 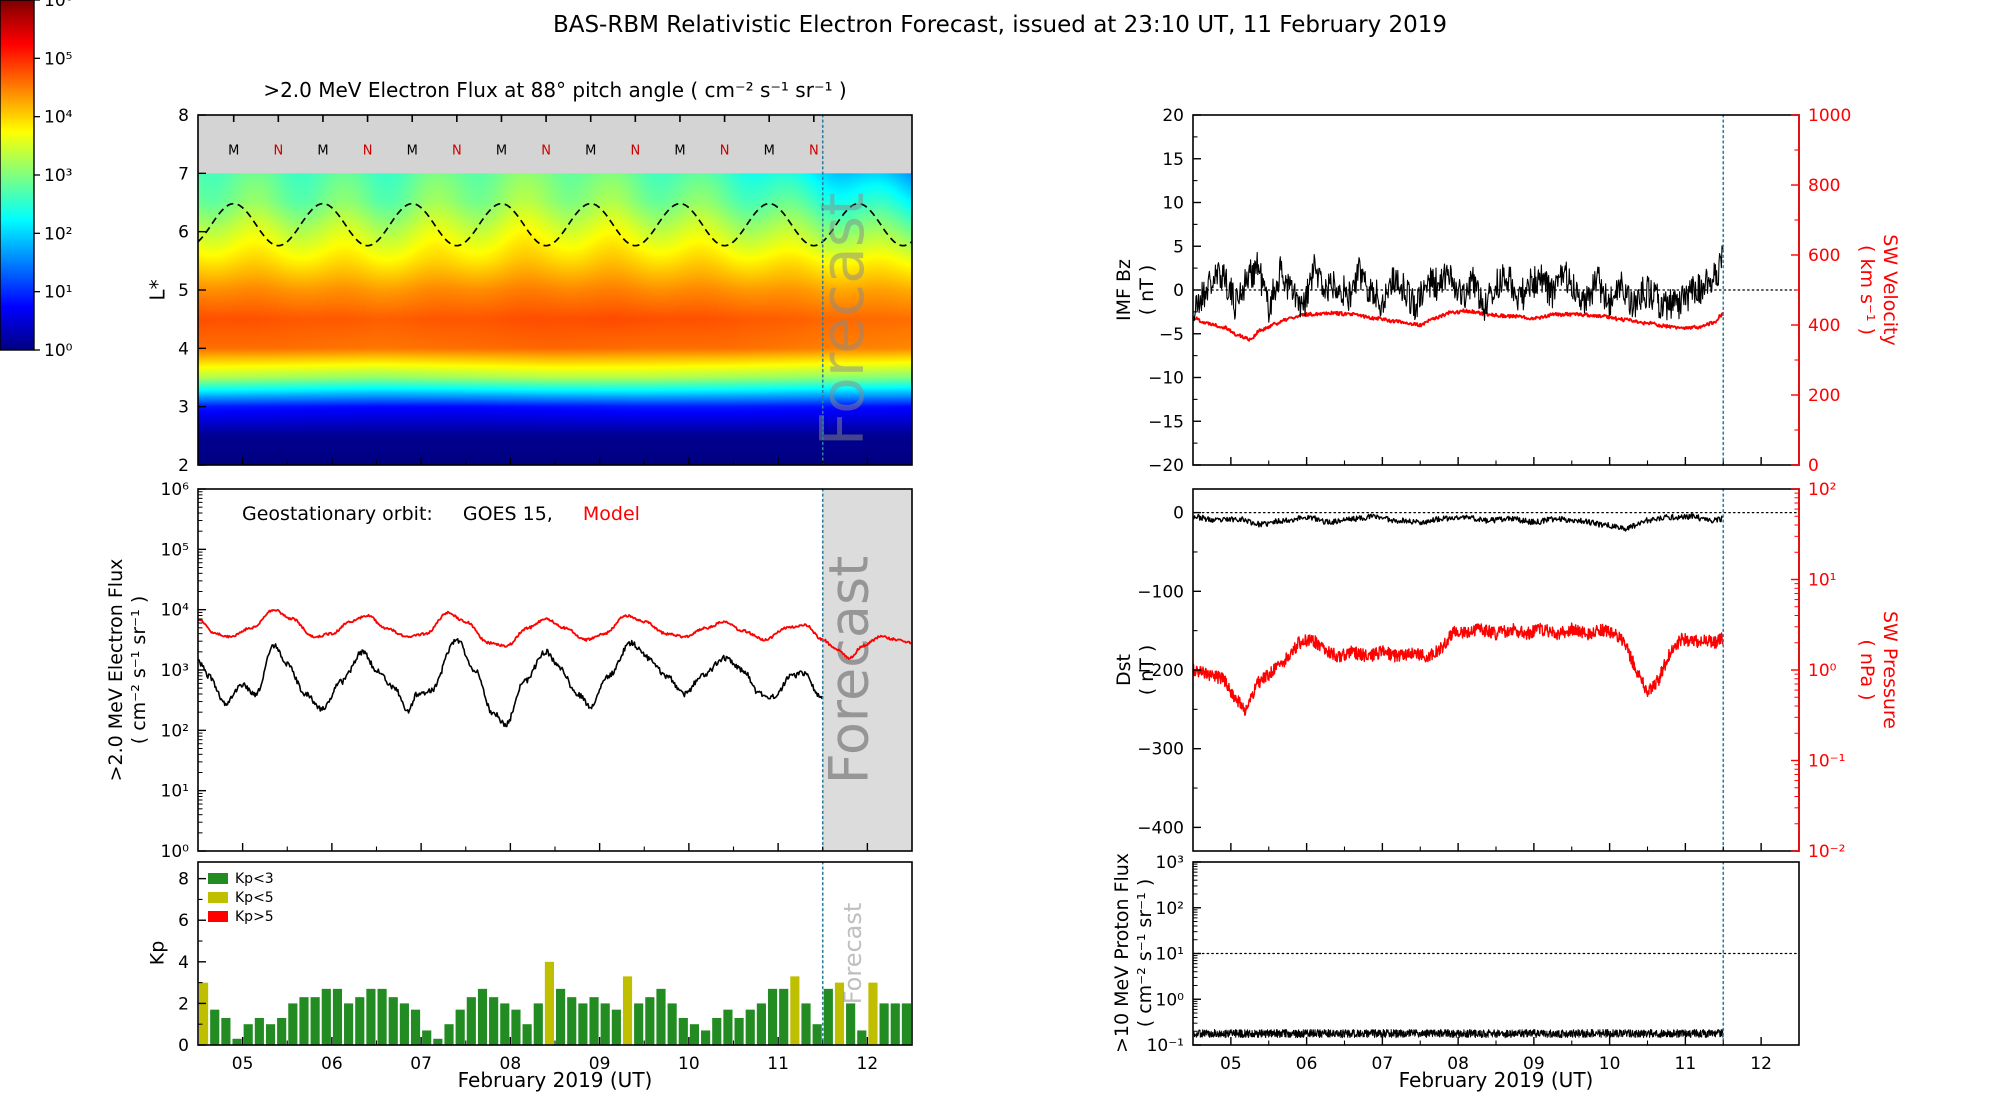 What do you see at coordinates (58, 234) in the screenshot?
I see `colorbar-tick-label: 10²` at bounding box center [58, 234].